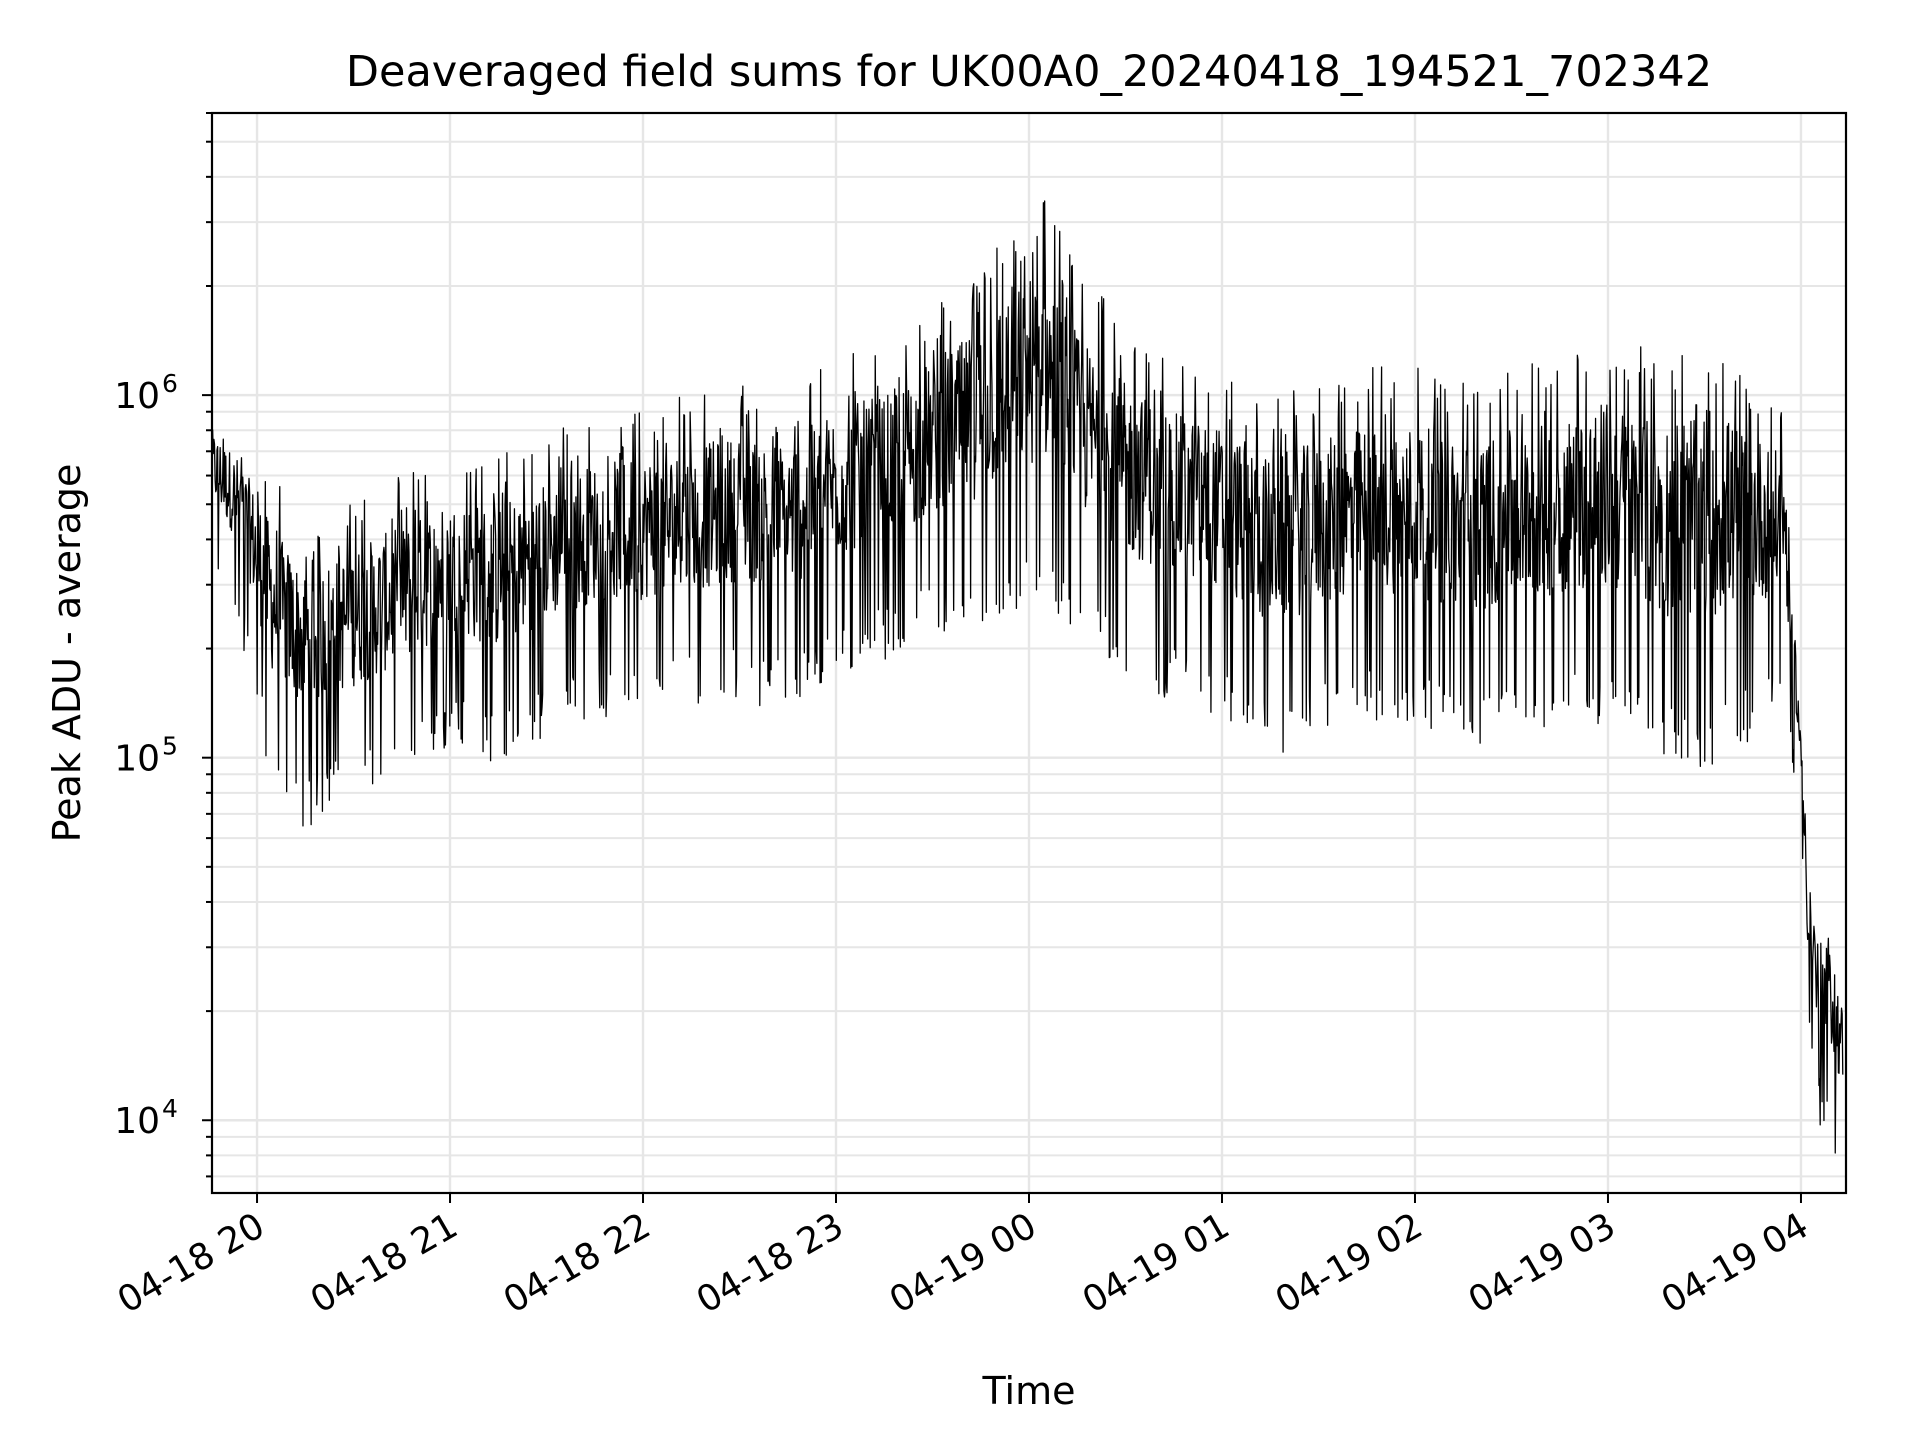 Image resolution: width=1920 pixels, height=1444 pixels. I want to click on y-tick-label-exponent: 5, so click(170, 746).